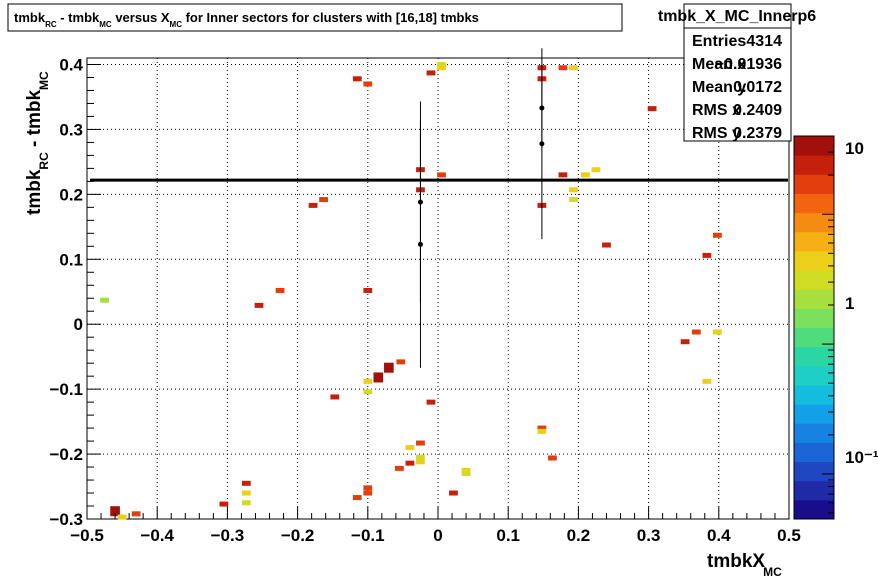 The image size is (878, 578). What do you see at coordinates (716, 110) in the screenshot?
I see `stats-label-rms-x: RMS x` at bounding box center [716, 110].